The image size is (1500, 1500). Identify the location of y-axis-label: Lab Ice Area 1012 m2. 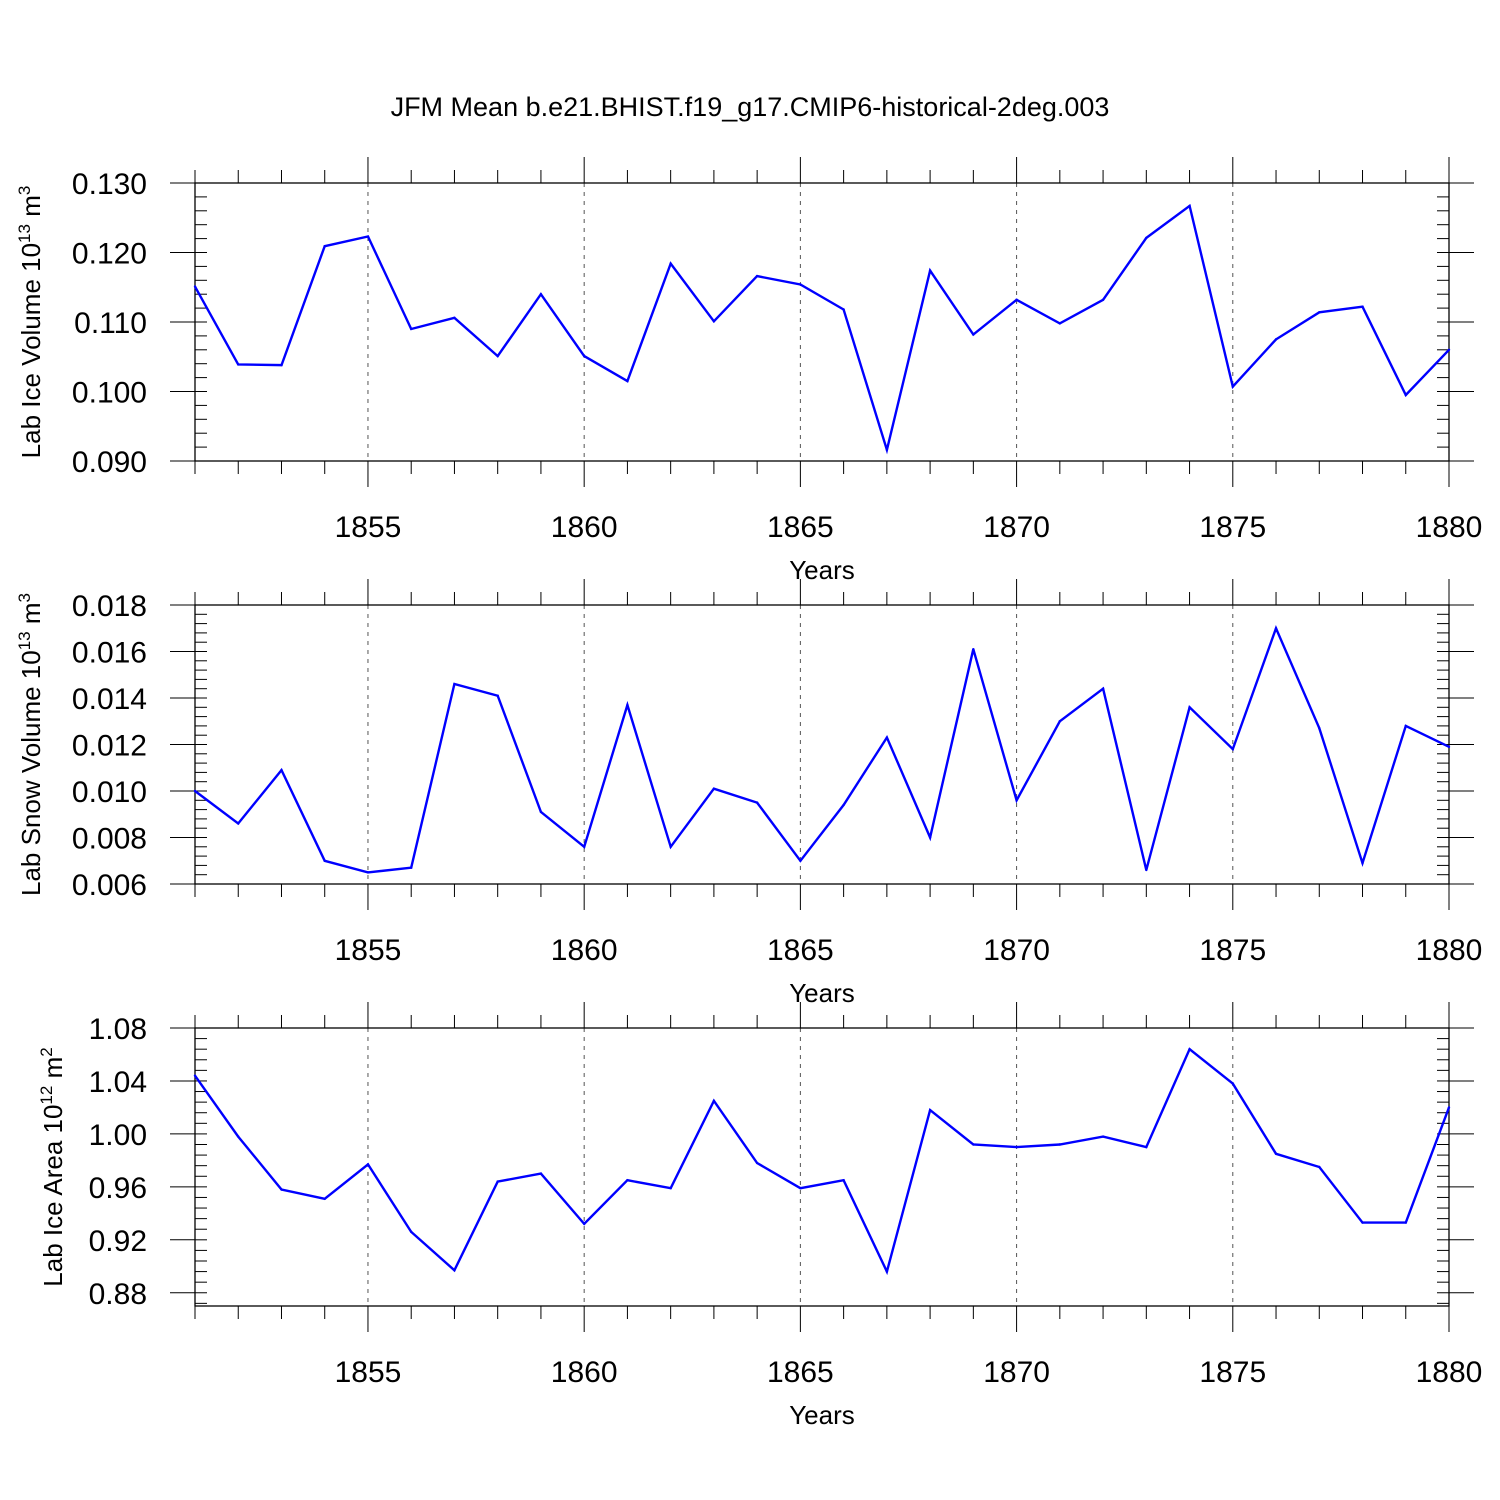
(52, 1166).